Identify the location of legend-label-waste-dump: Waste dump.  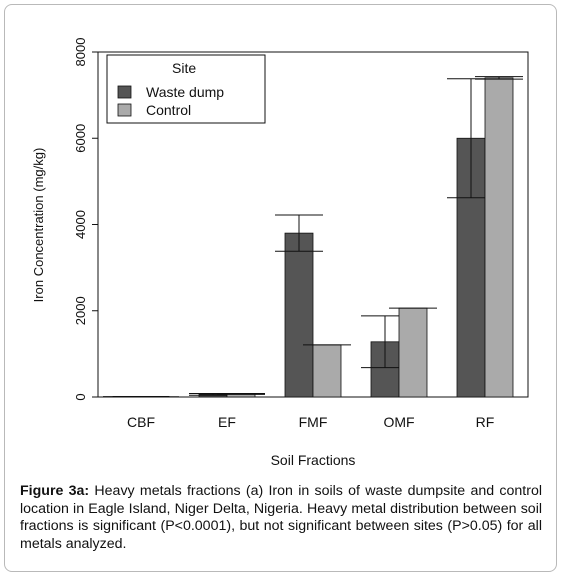
(185, 92).